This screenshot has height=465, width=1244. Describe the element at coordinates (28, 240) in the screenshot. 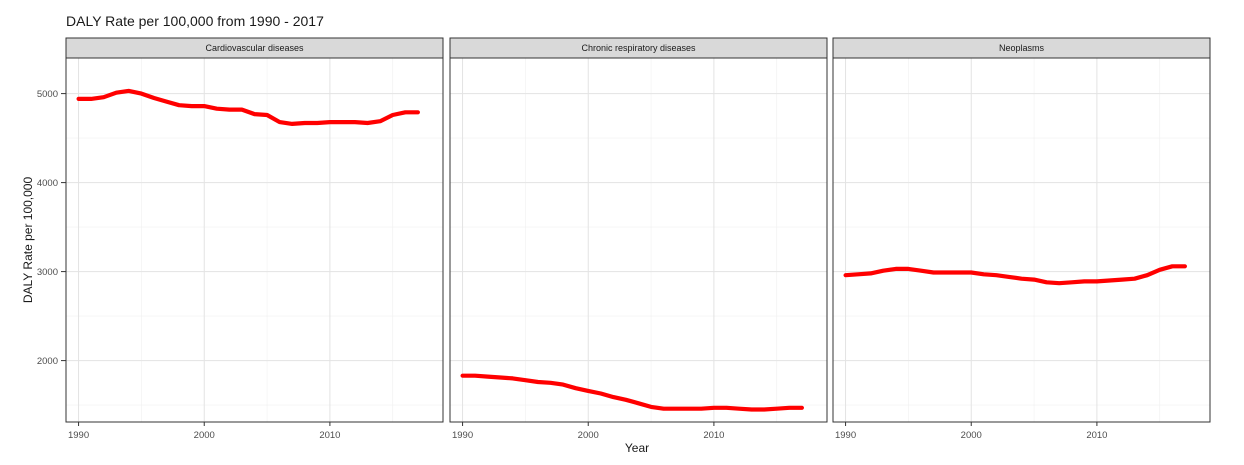

I see `y-axis-title: DALY Rate per 100,000` at that location.